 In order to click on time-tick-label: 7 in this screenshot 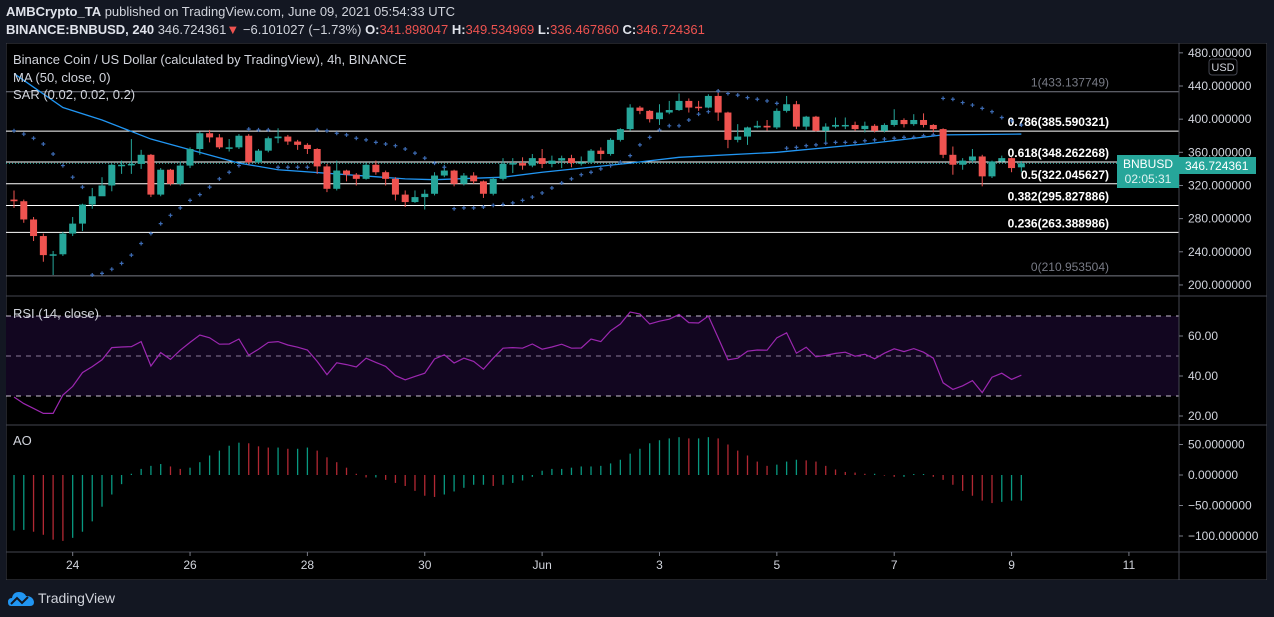, I will do `click(894, 565)`.